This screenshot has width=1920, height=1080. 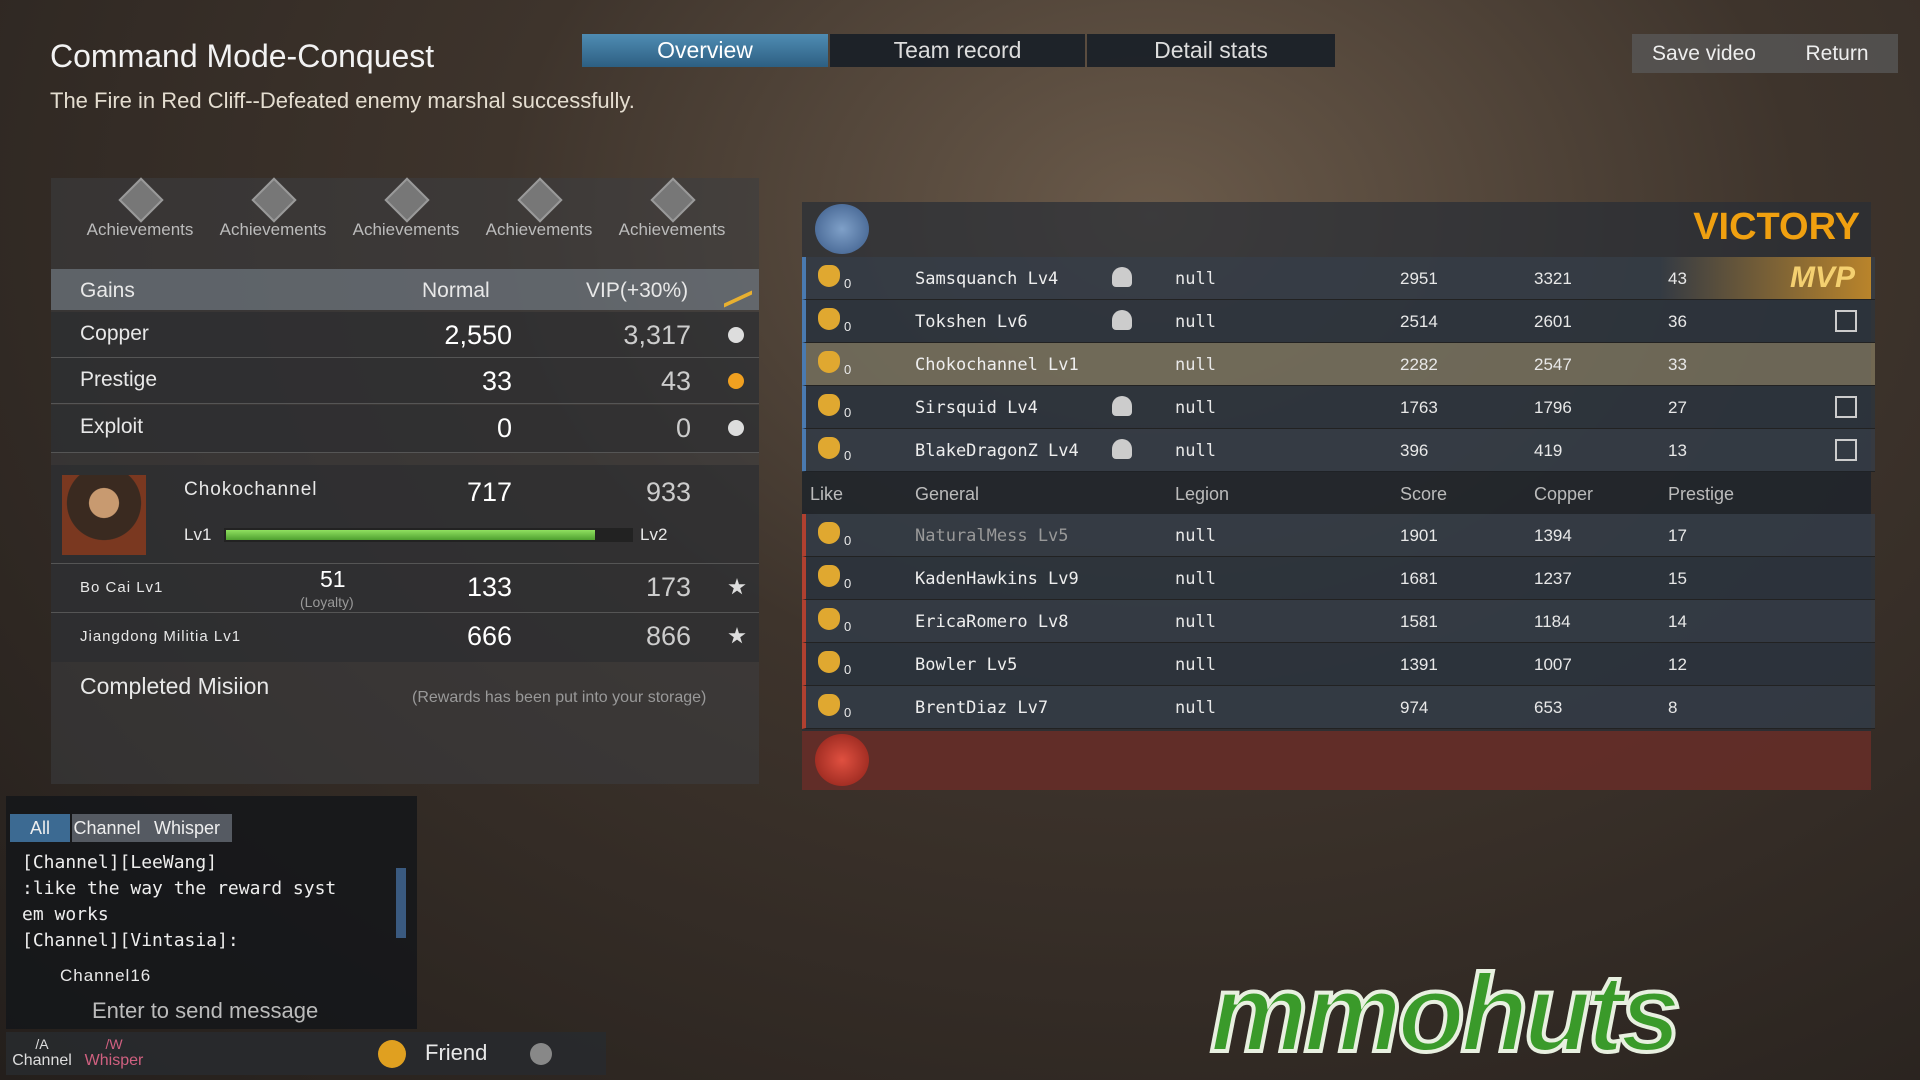 What do you see at coordinates (187, 828) in the screenshot?
I see `chat-tab: Whisper` at bounding box center [187, 828].